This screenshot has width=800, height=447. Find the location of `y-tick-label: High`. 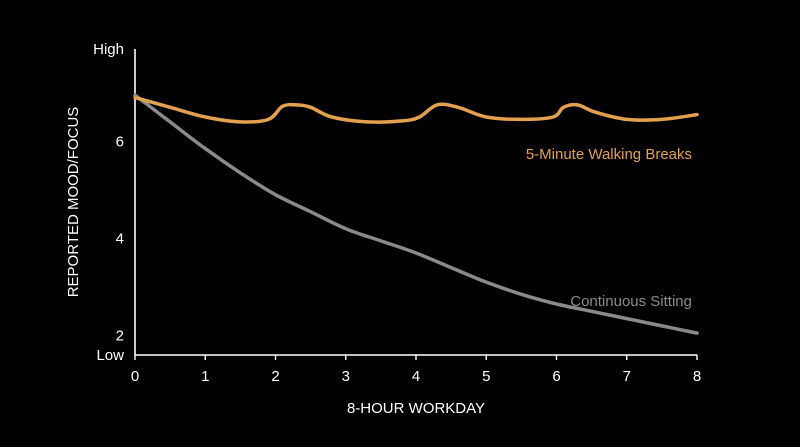

y-tick-label: High is located at coordinates (108, 49).